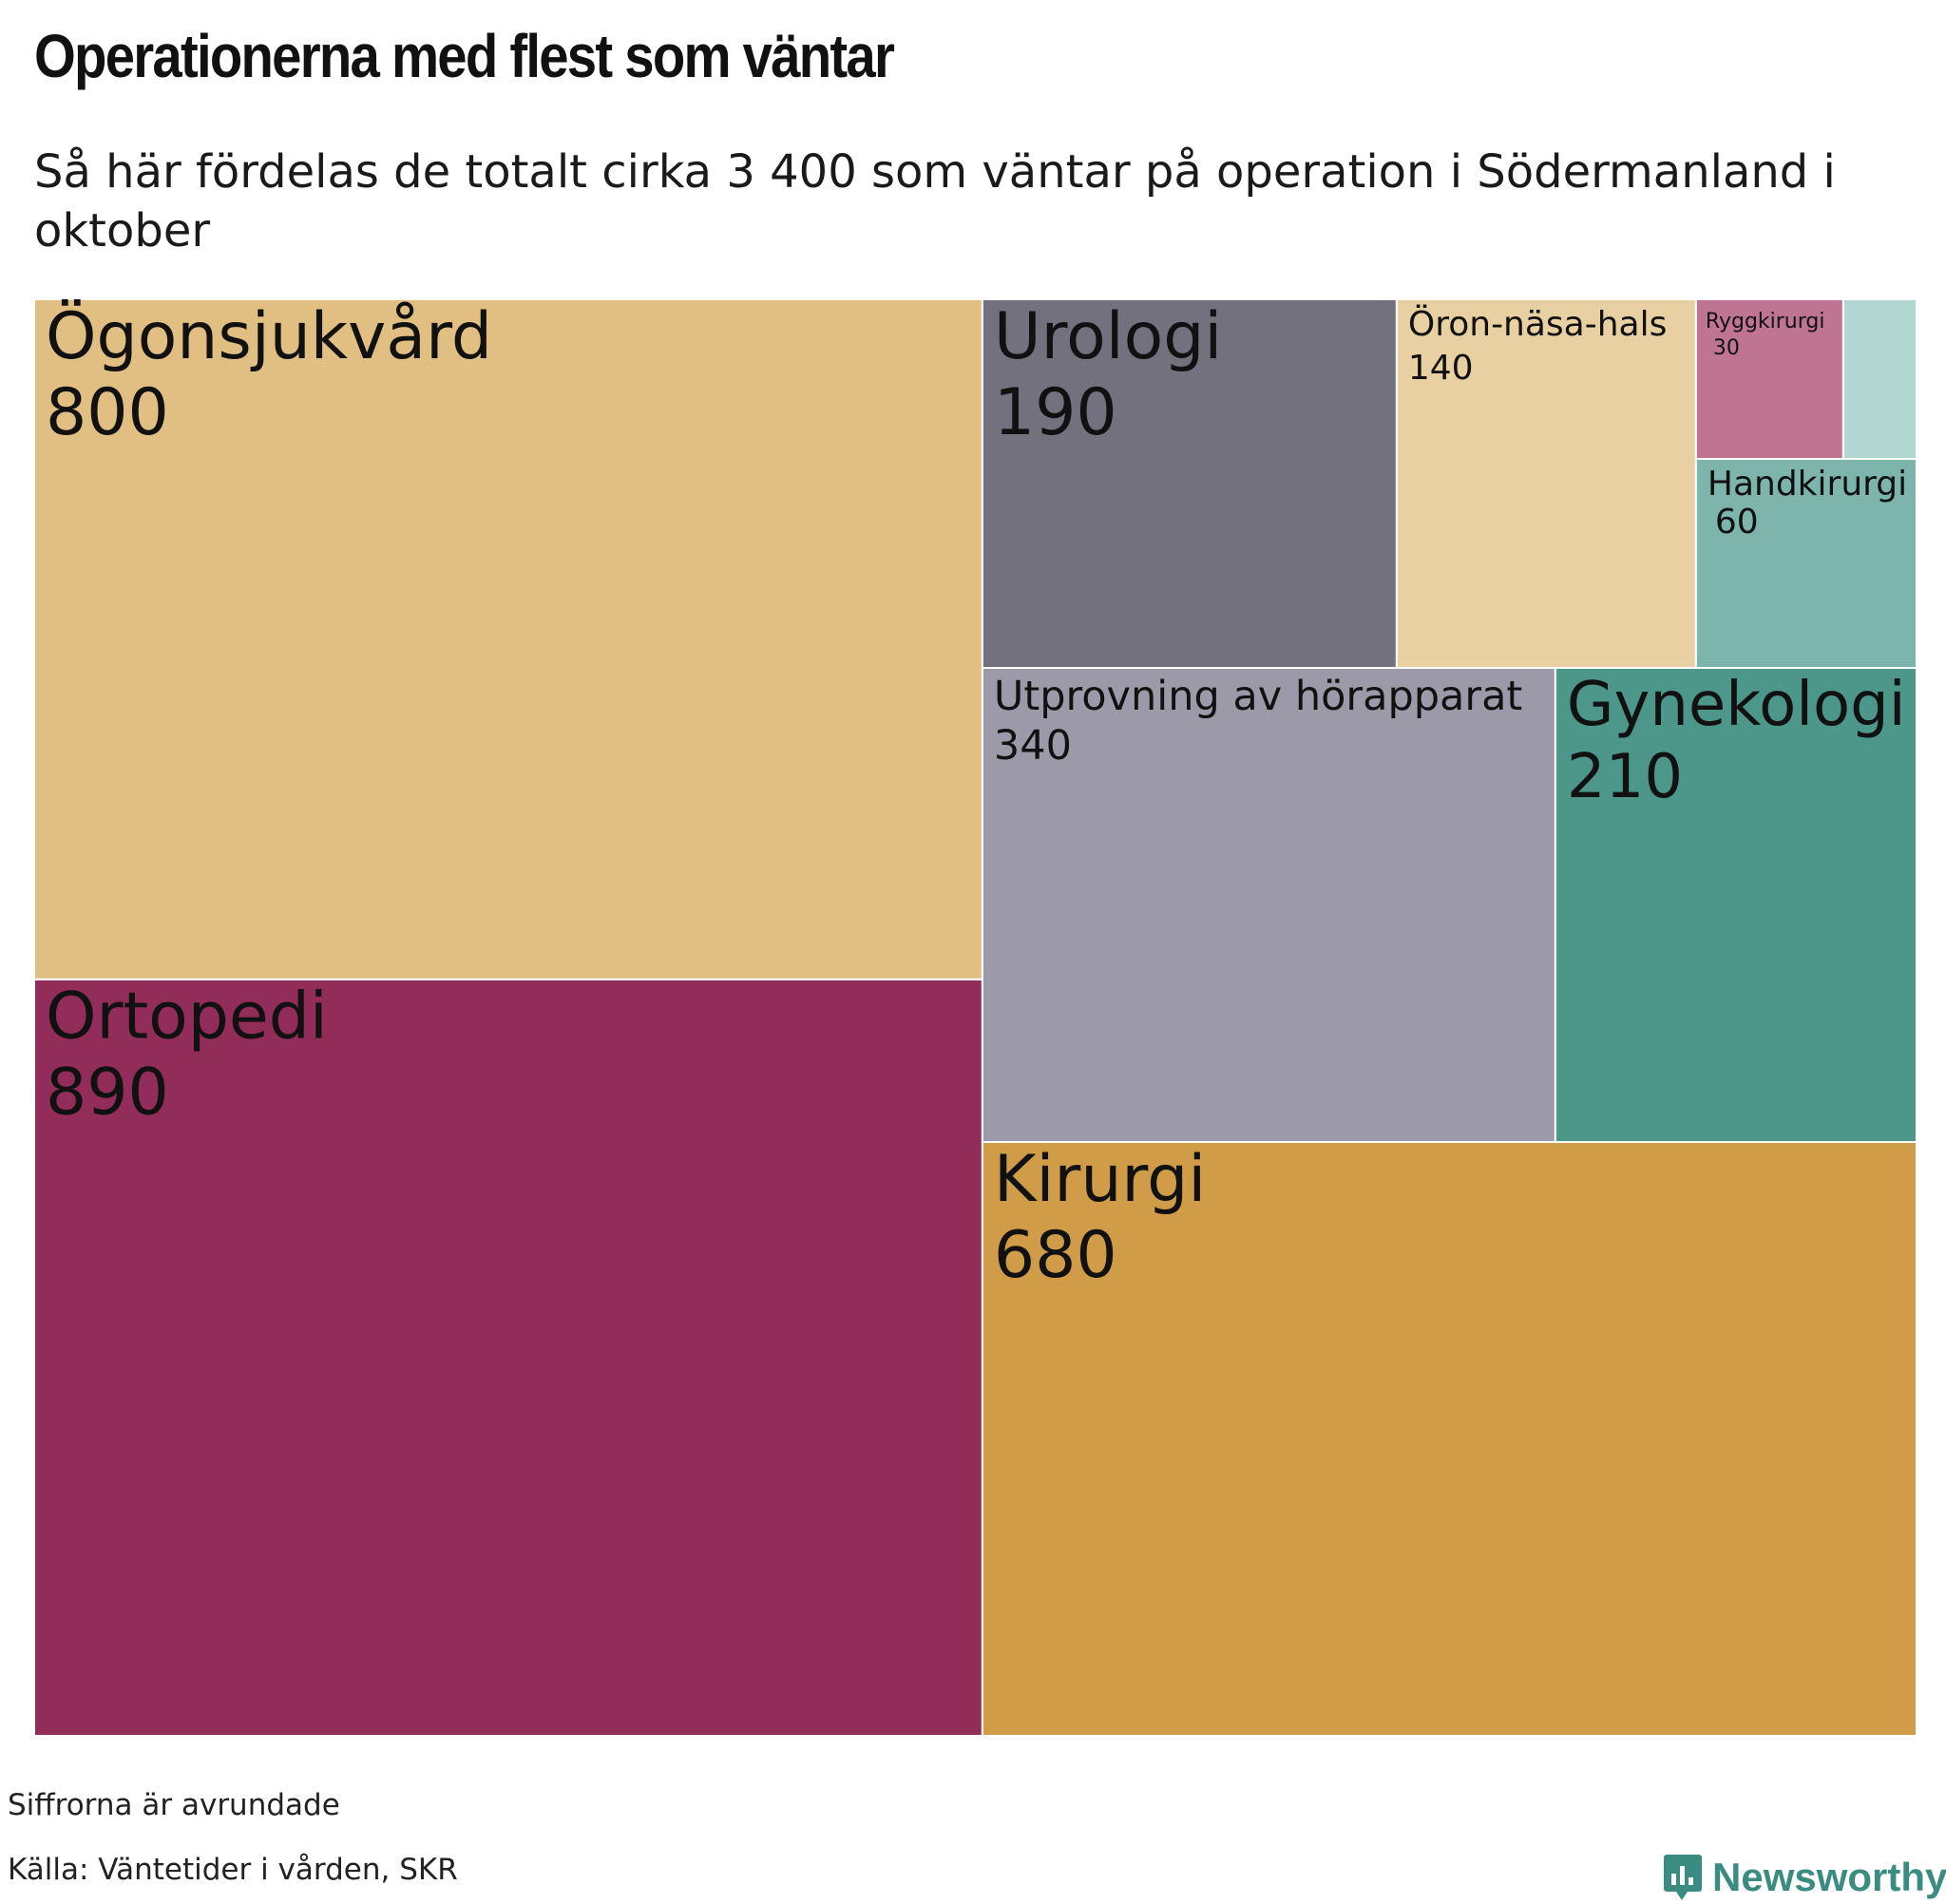 This screenshot has width=1946, height=1904. I want to click on tile-value-urologi: 190, so click(1055, 412).